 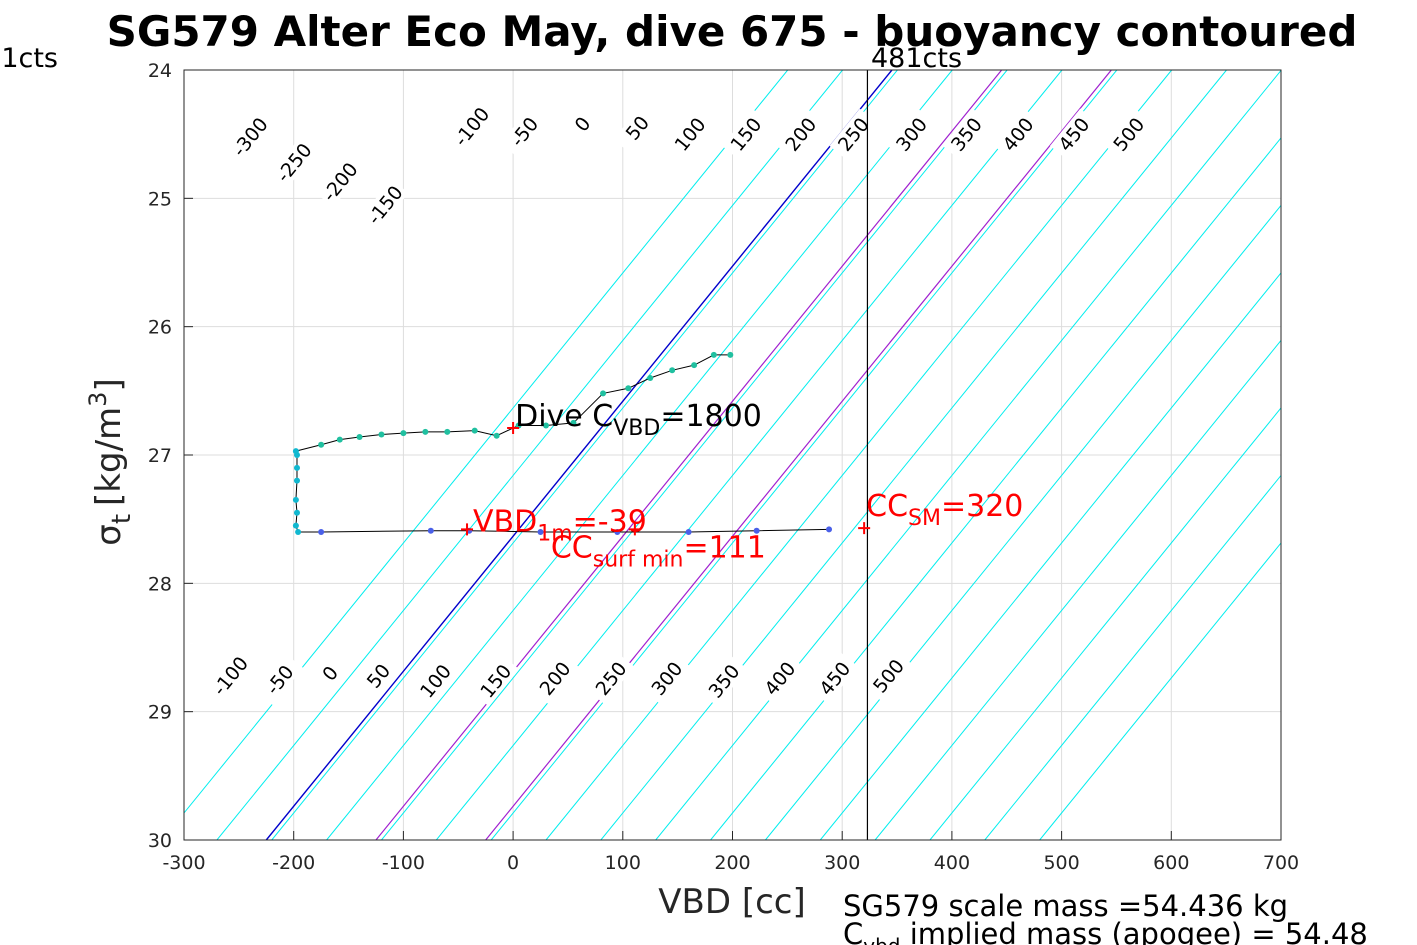 I want to click on y-tick-label: 25, so click(x=160, y=199).